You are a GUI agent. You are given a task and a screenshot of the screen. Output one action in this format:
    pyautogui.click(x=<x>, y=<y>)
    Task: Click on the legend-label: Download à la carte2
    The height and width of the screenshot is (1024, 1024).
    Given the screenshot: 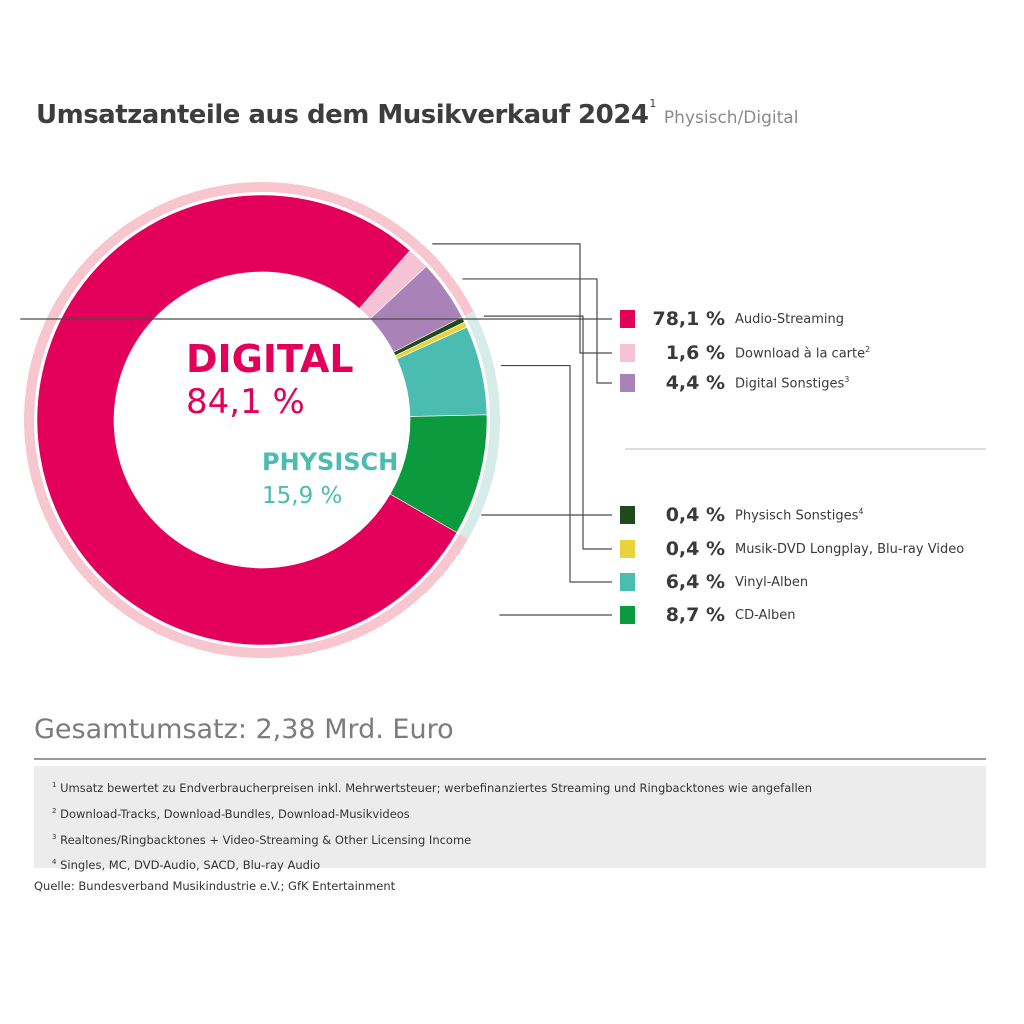 What is the action you would take?
    pyautogui.click(x=803, y=353)
    